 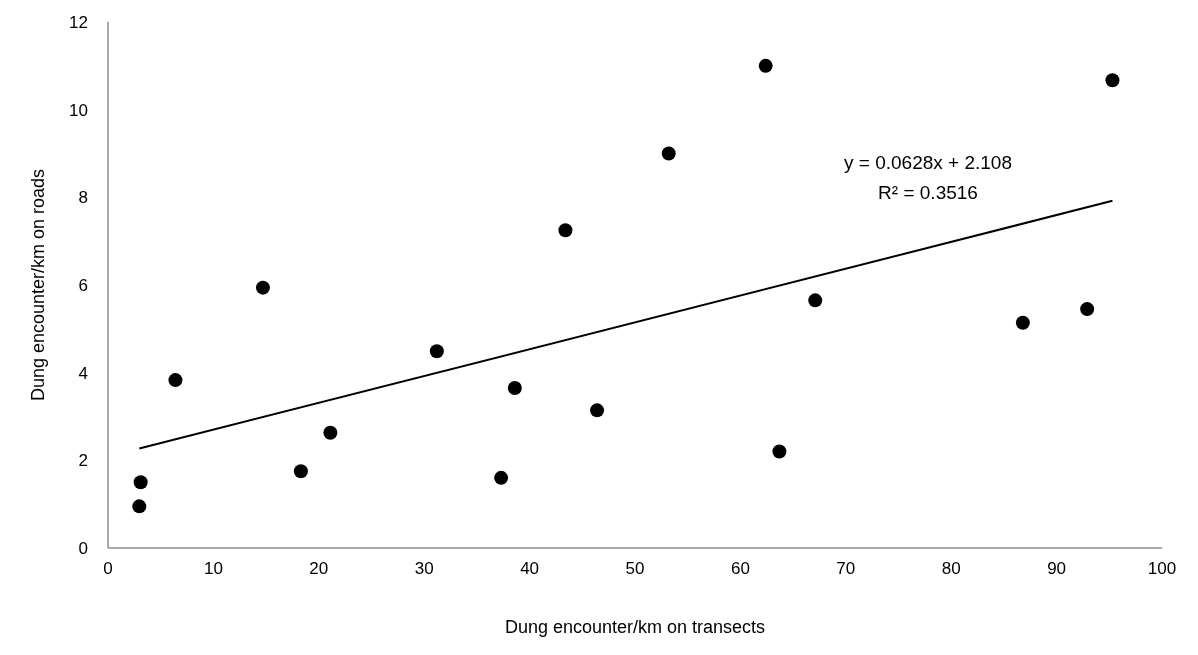 What do you see at coordinates (740, 569) in the screenshot?
I see `x-tick-label: 60` at bounding box center [740, 569].